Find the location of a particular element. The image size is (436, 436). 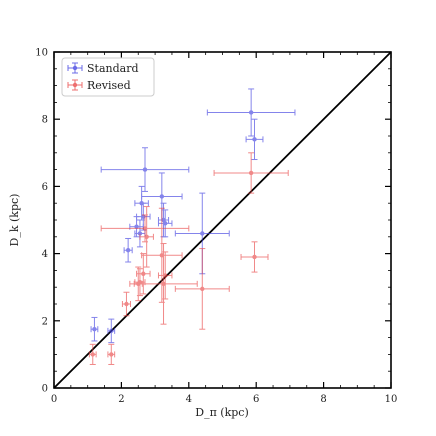

legend-marker-revised is located at coordinates (75, 85).